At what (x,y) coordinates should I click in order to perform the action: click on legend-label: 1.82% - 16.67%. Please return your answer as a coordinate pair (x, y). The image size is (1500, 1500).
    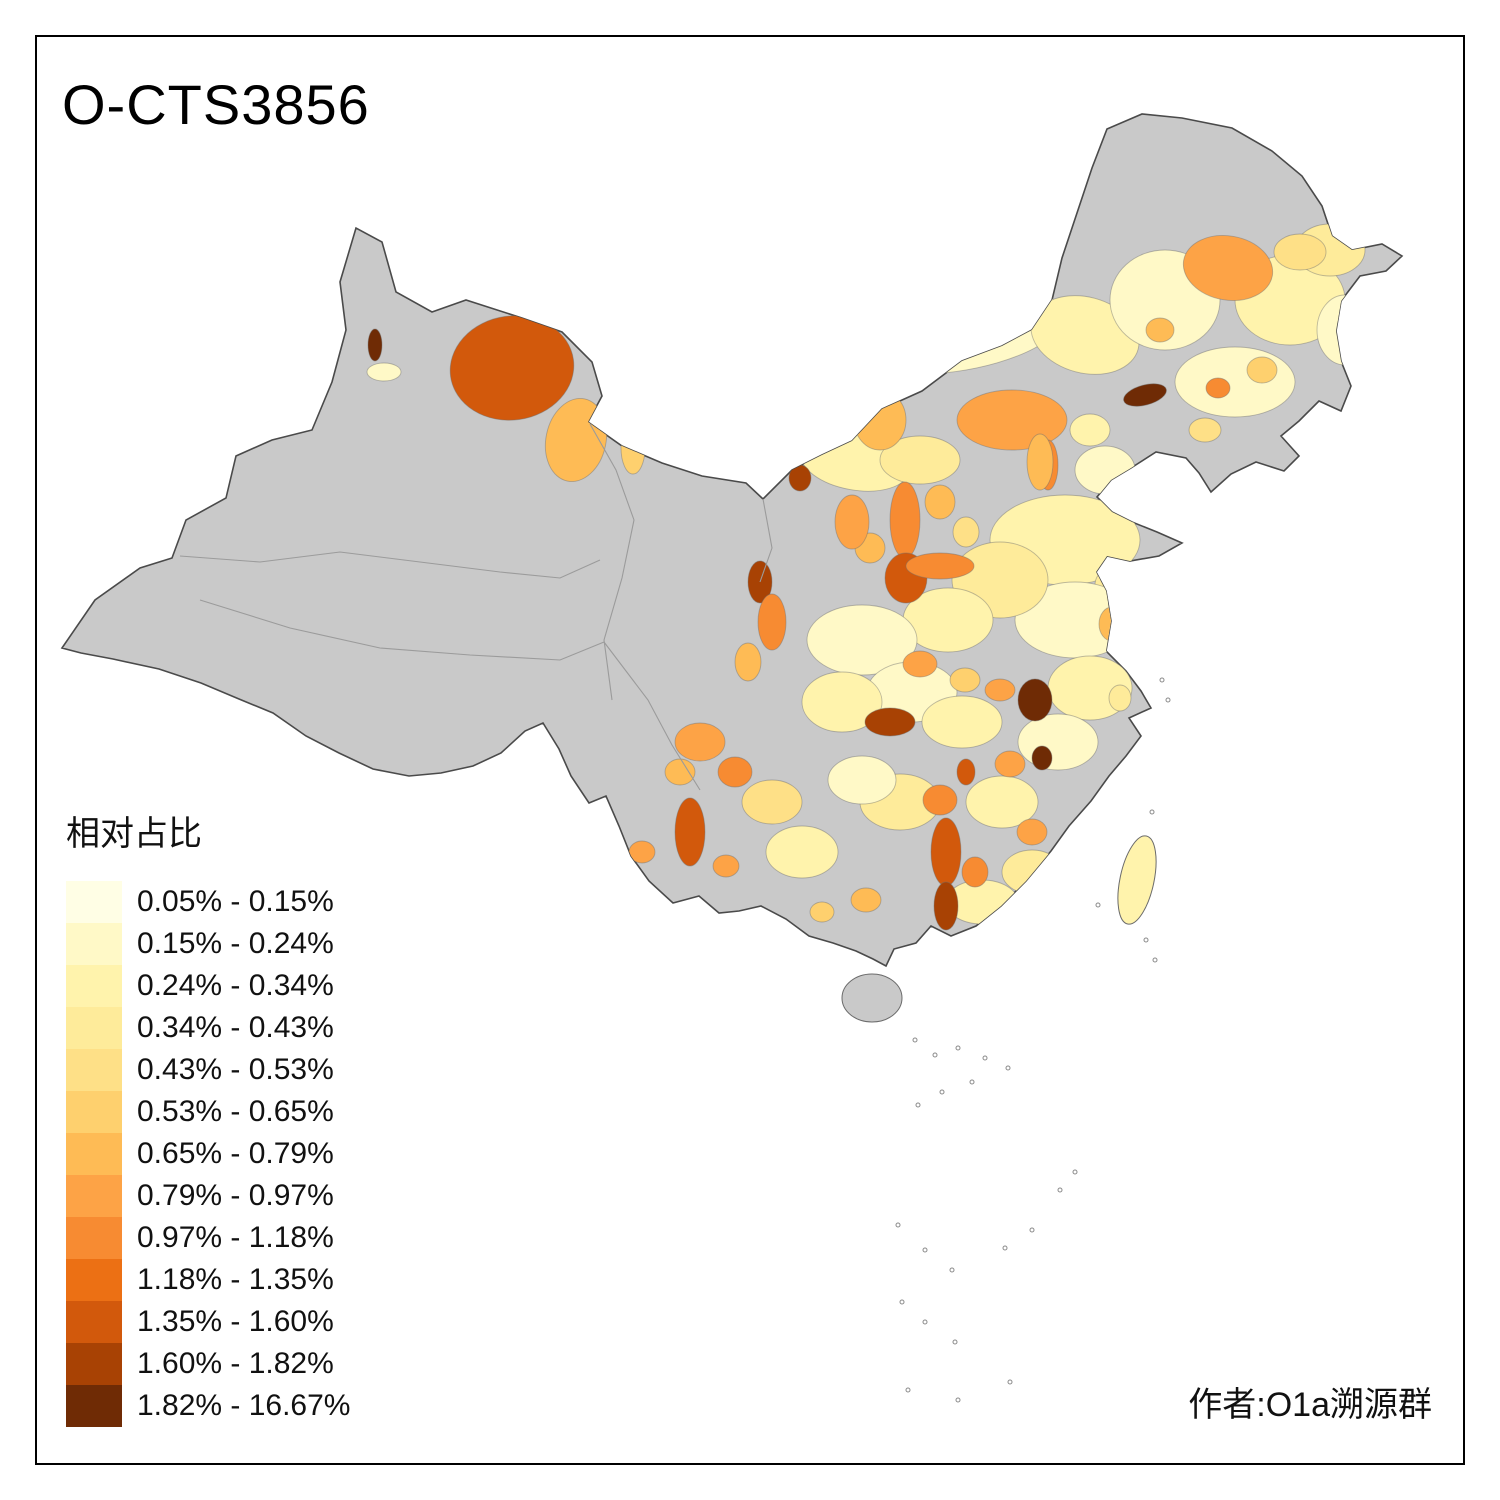
    Looking at the image, I should click on (244, 1405).